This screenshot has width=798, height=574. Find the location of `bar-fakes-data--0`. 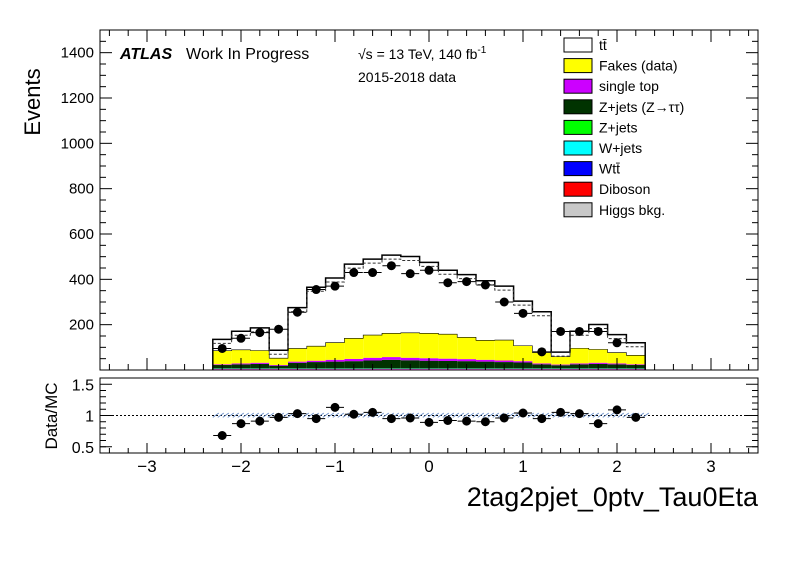

bar-fakes-data--0 is located at coordinates (222, 357).